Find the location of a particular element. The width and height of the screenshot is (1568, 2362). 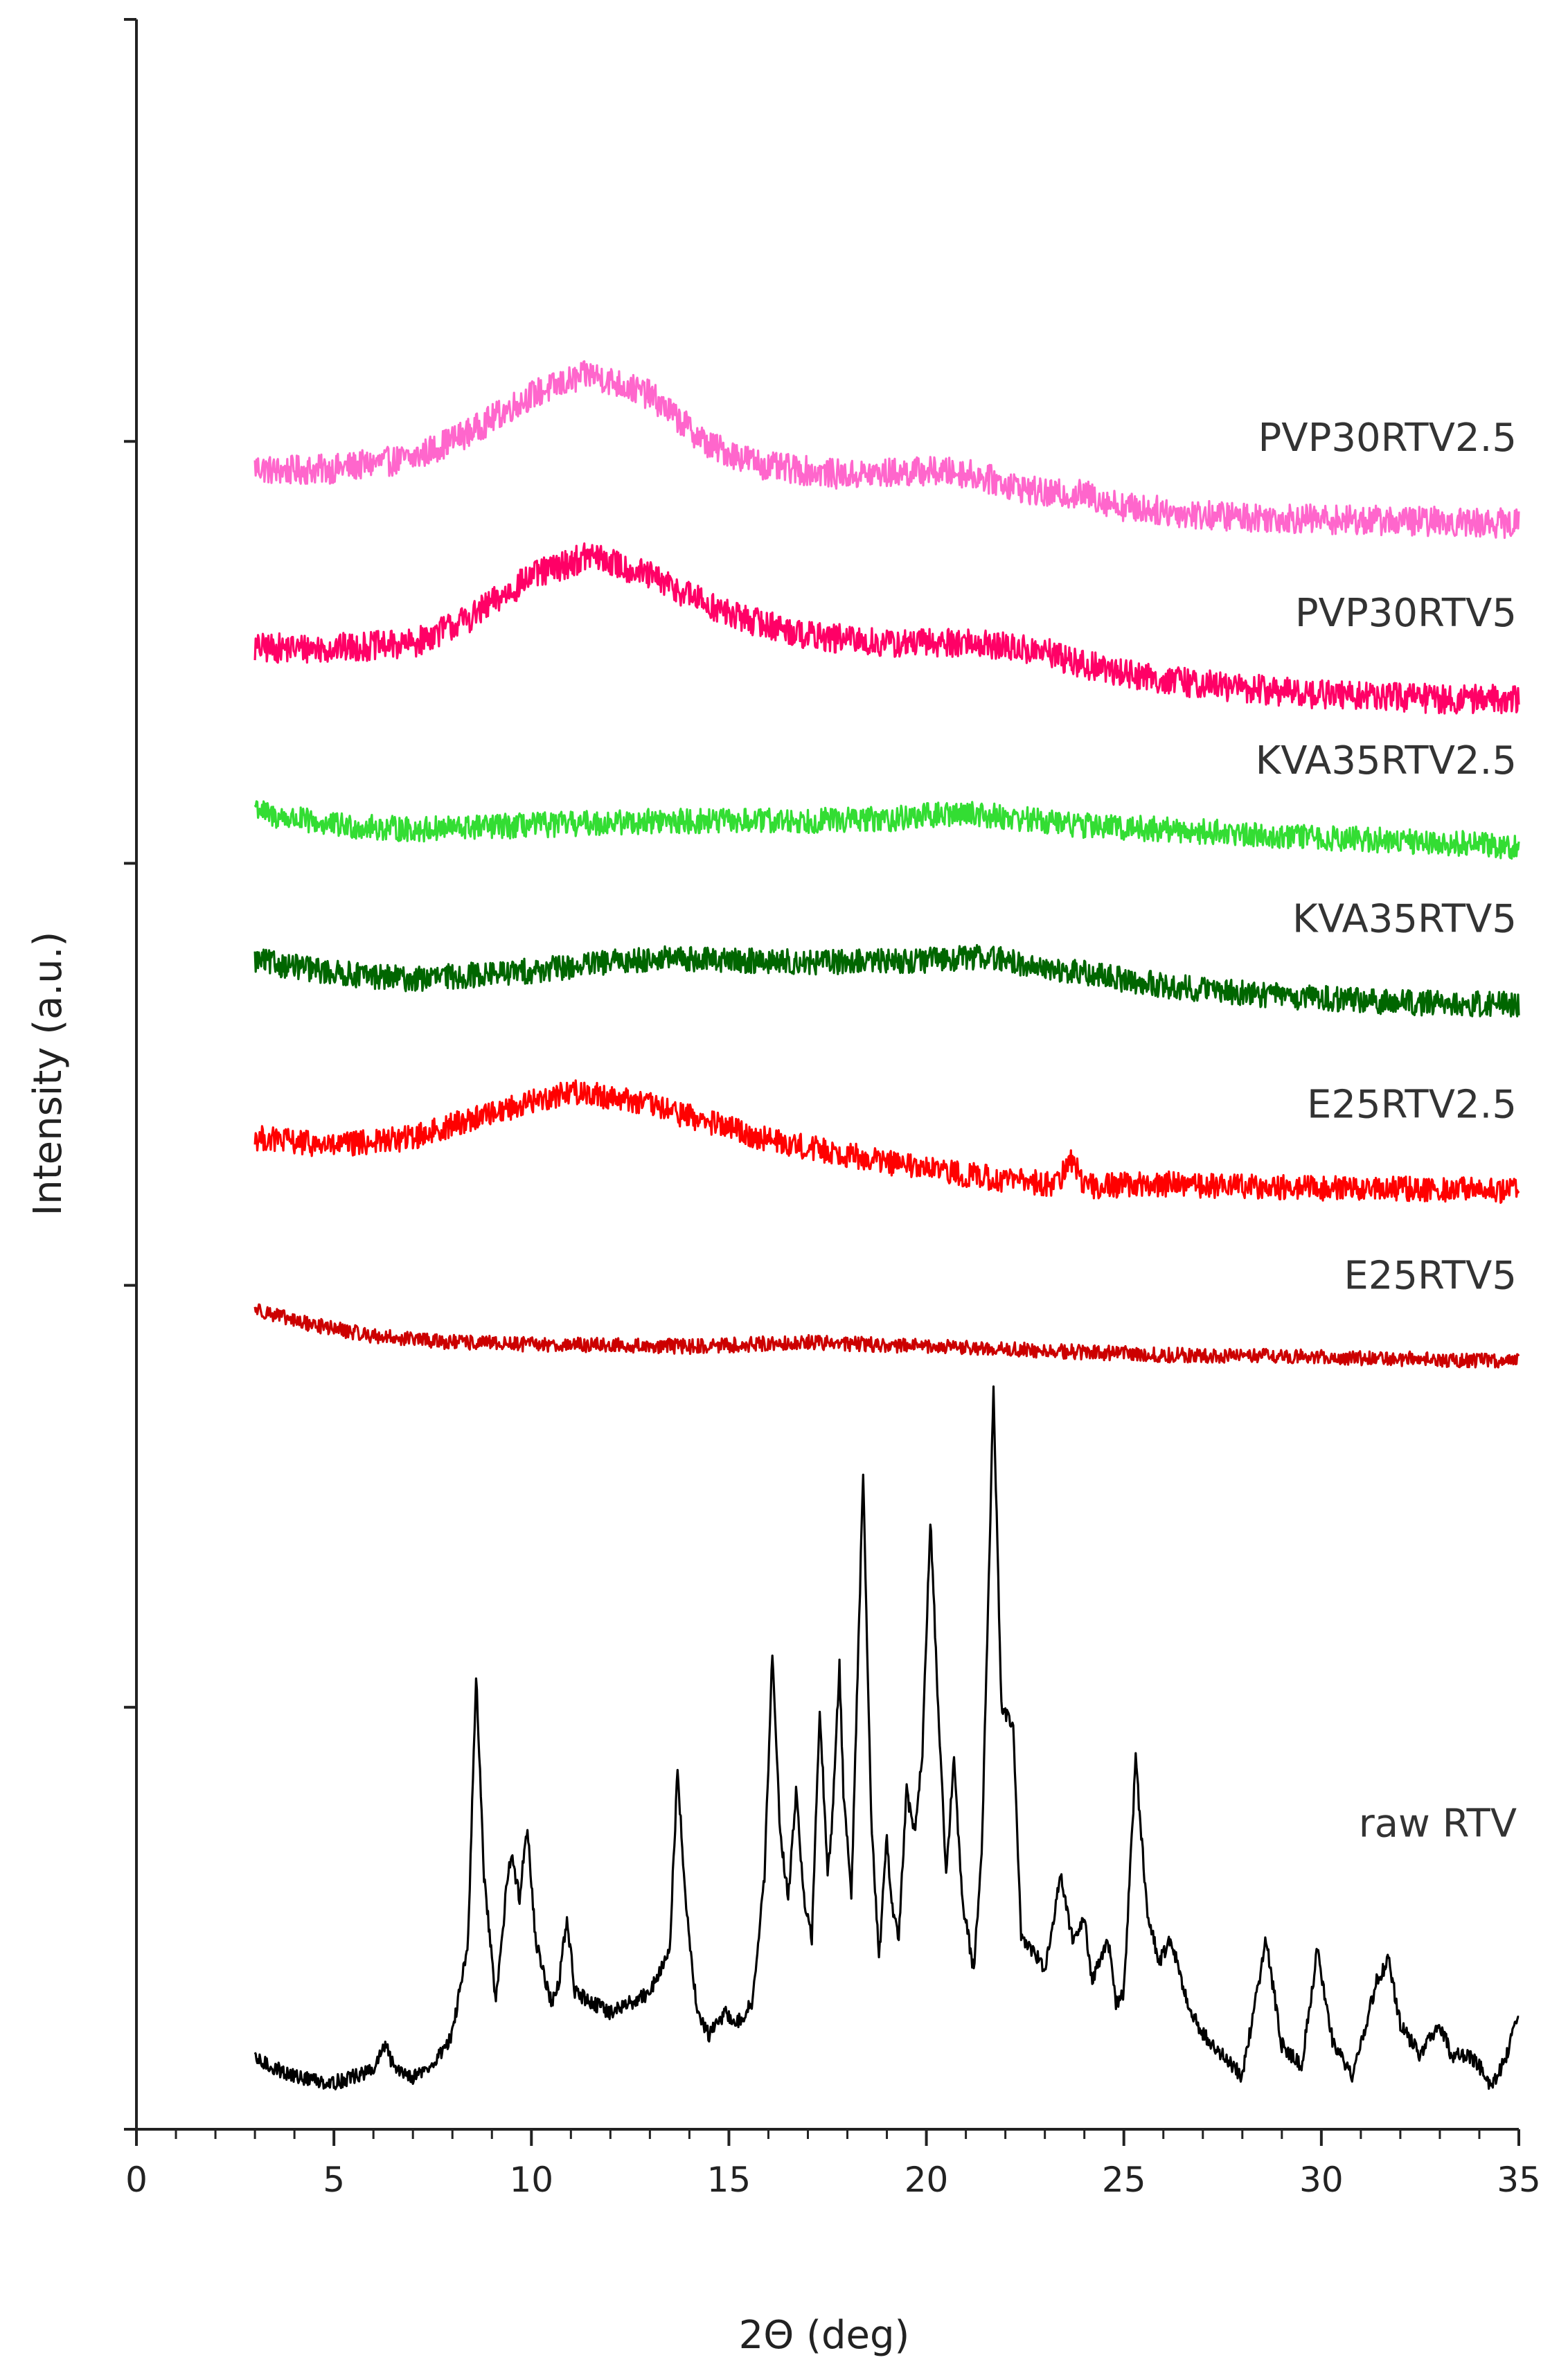

series-label: E25RTV5 is located at coordinates (1431, 1275).